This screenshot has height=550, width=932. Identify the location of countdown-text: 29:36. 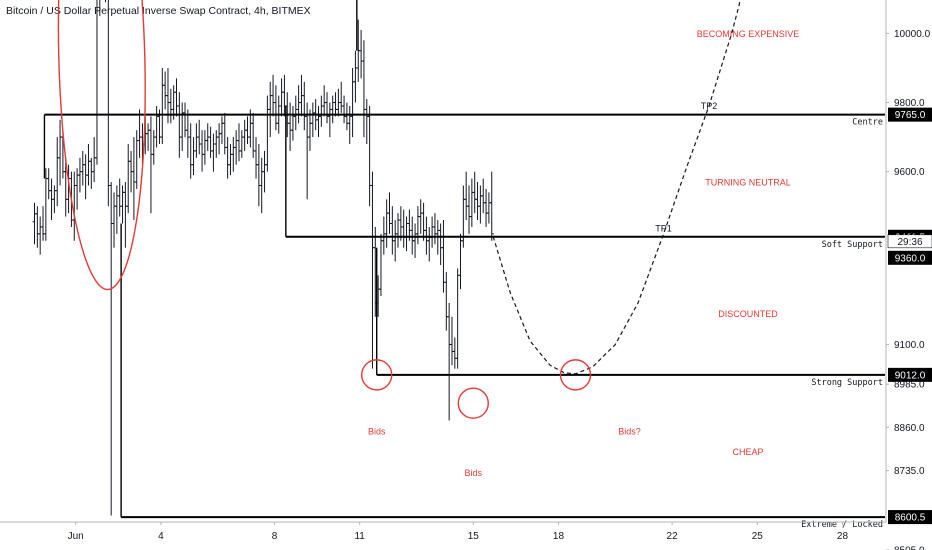
(909, 242).